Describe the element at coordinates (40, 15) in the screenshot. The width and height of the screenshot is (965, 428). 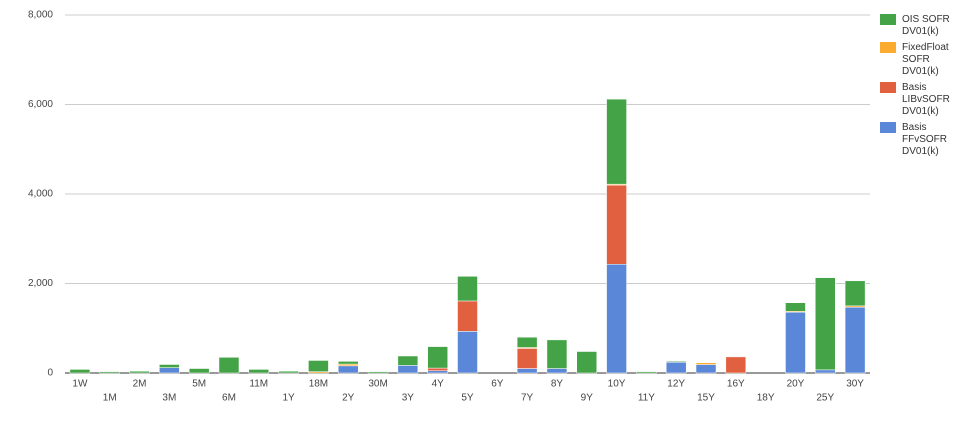
I see `y-tick-label: 8,000` at that location.